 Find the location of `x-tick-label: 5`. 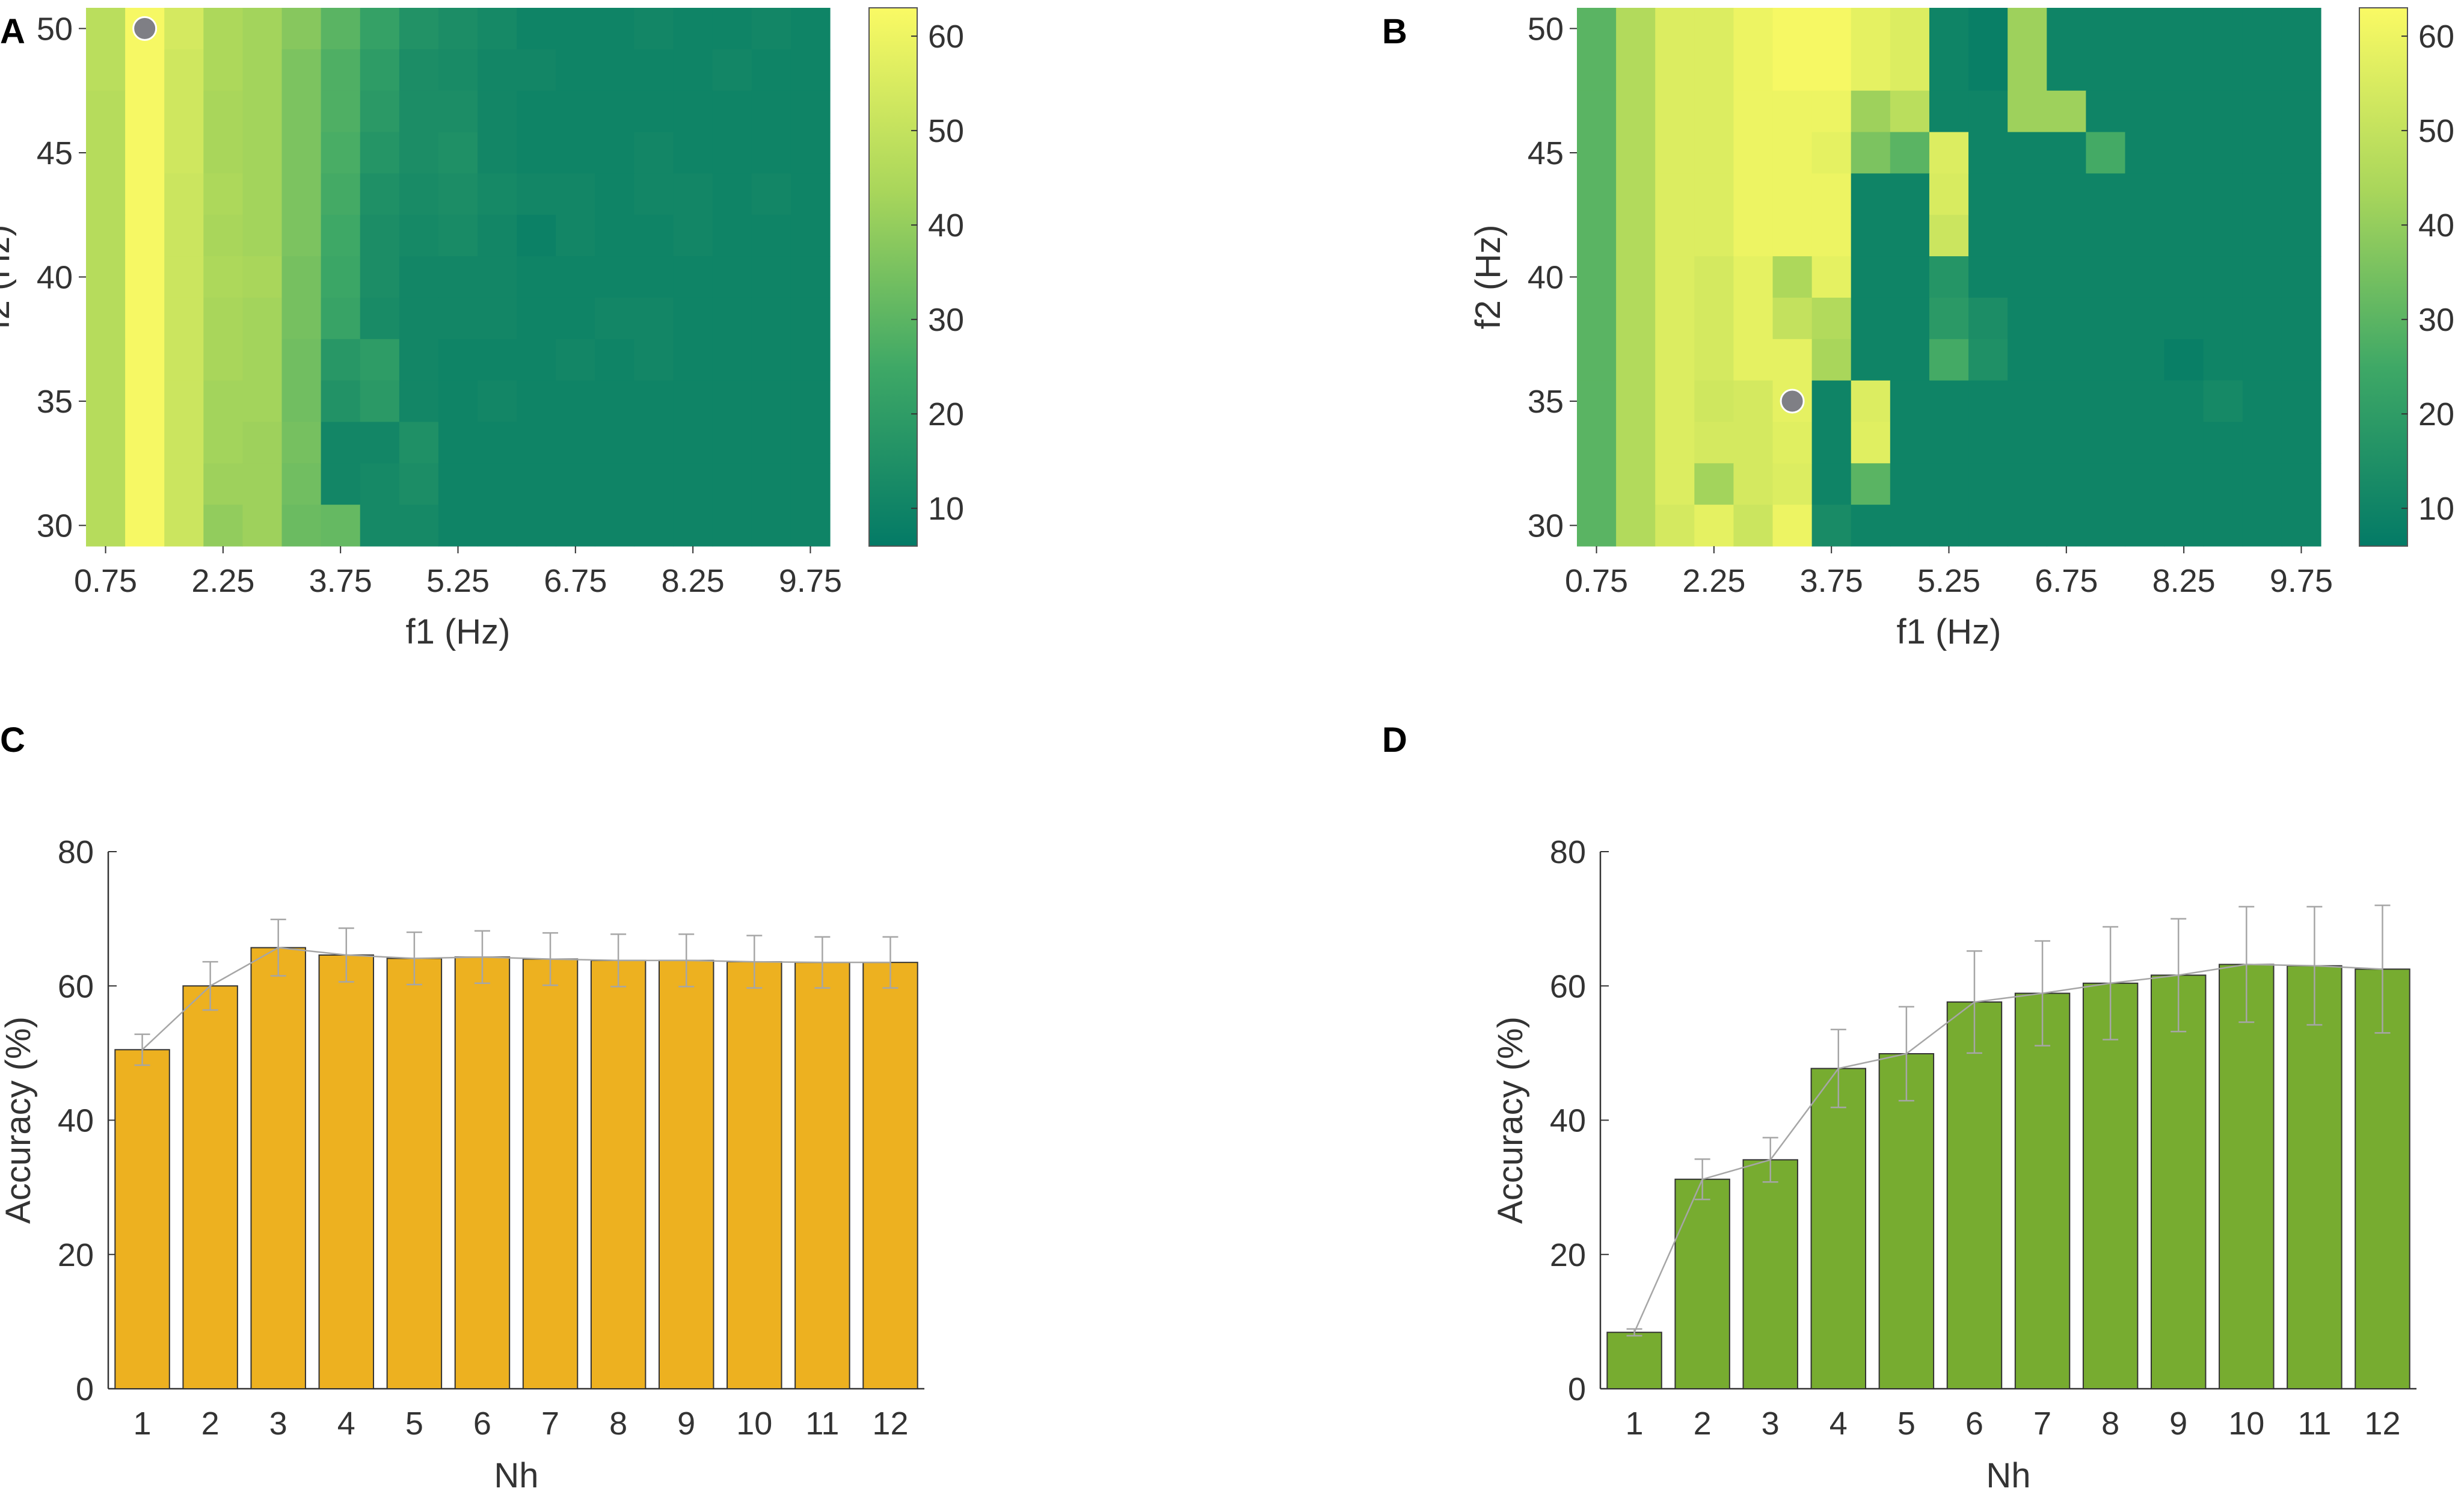

x-tick-label: 5 is located at coordinates (1906, 1424).